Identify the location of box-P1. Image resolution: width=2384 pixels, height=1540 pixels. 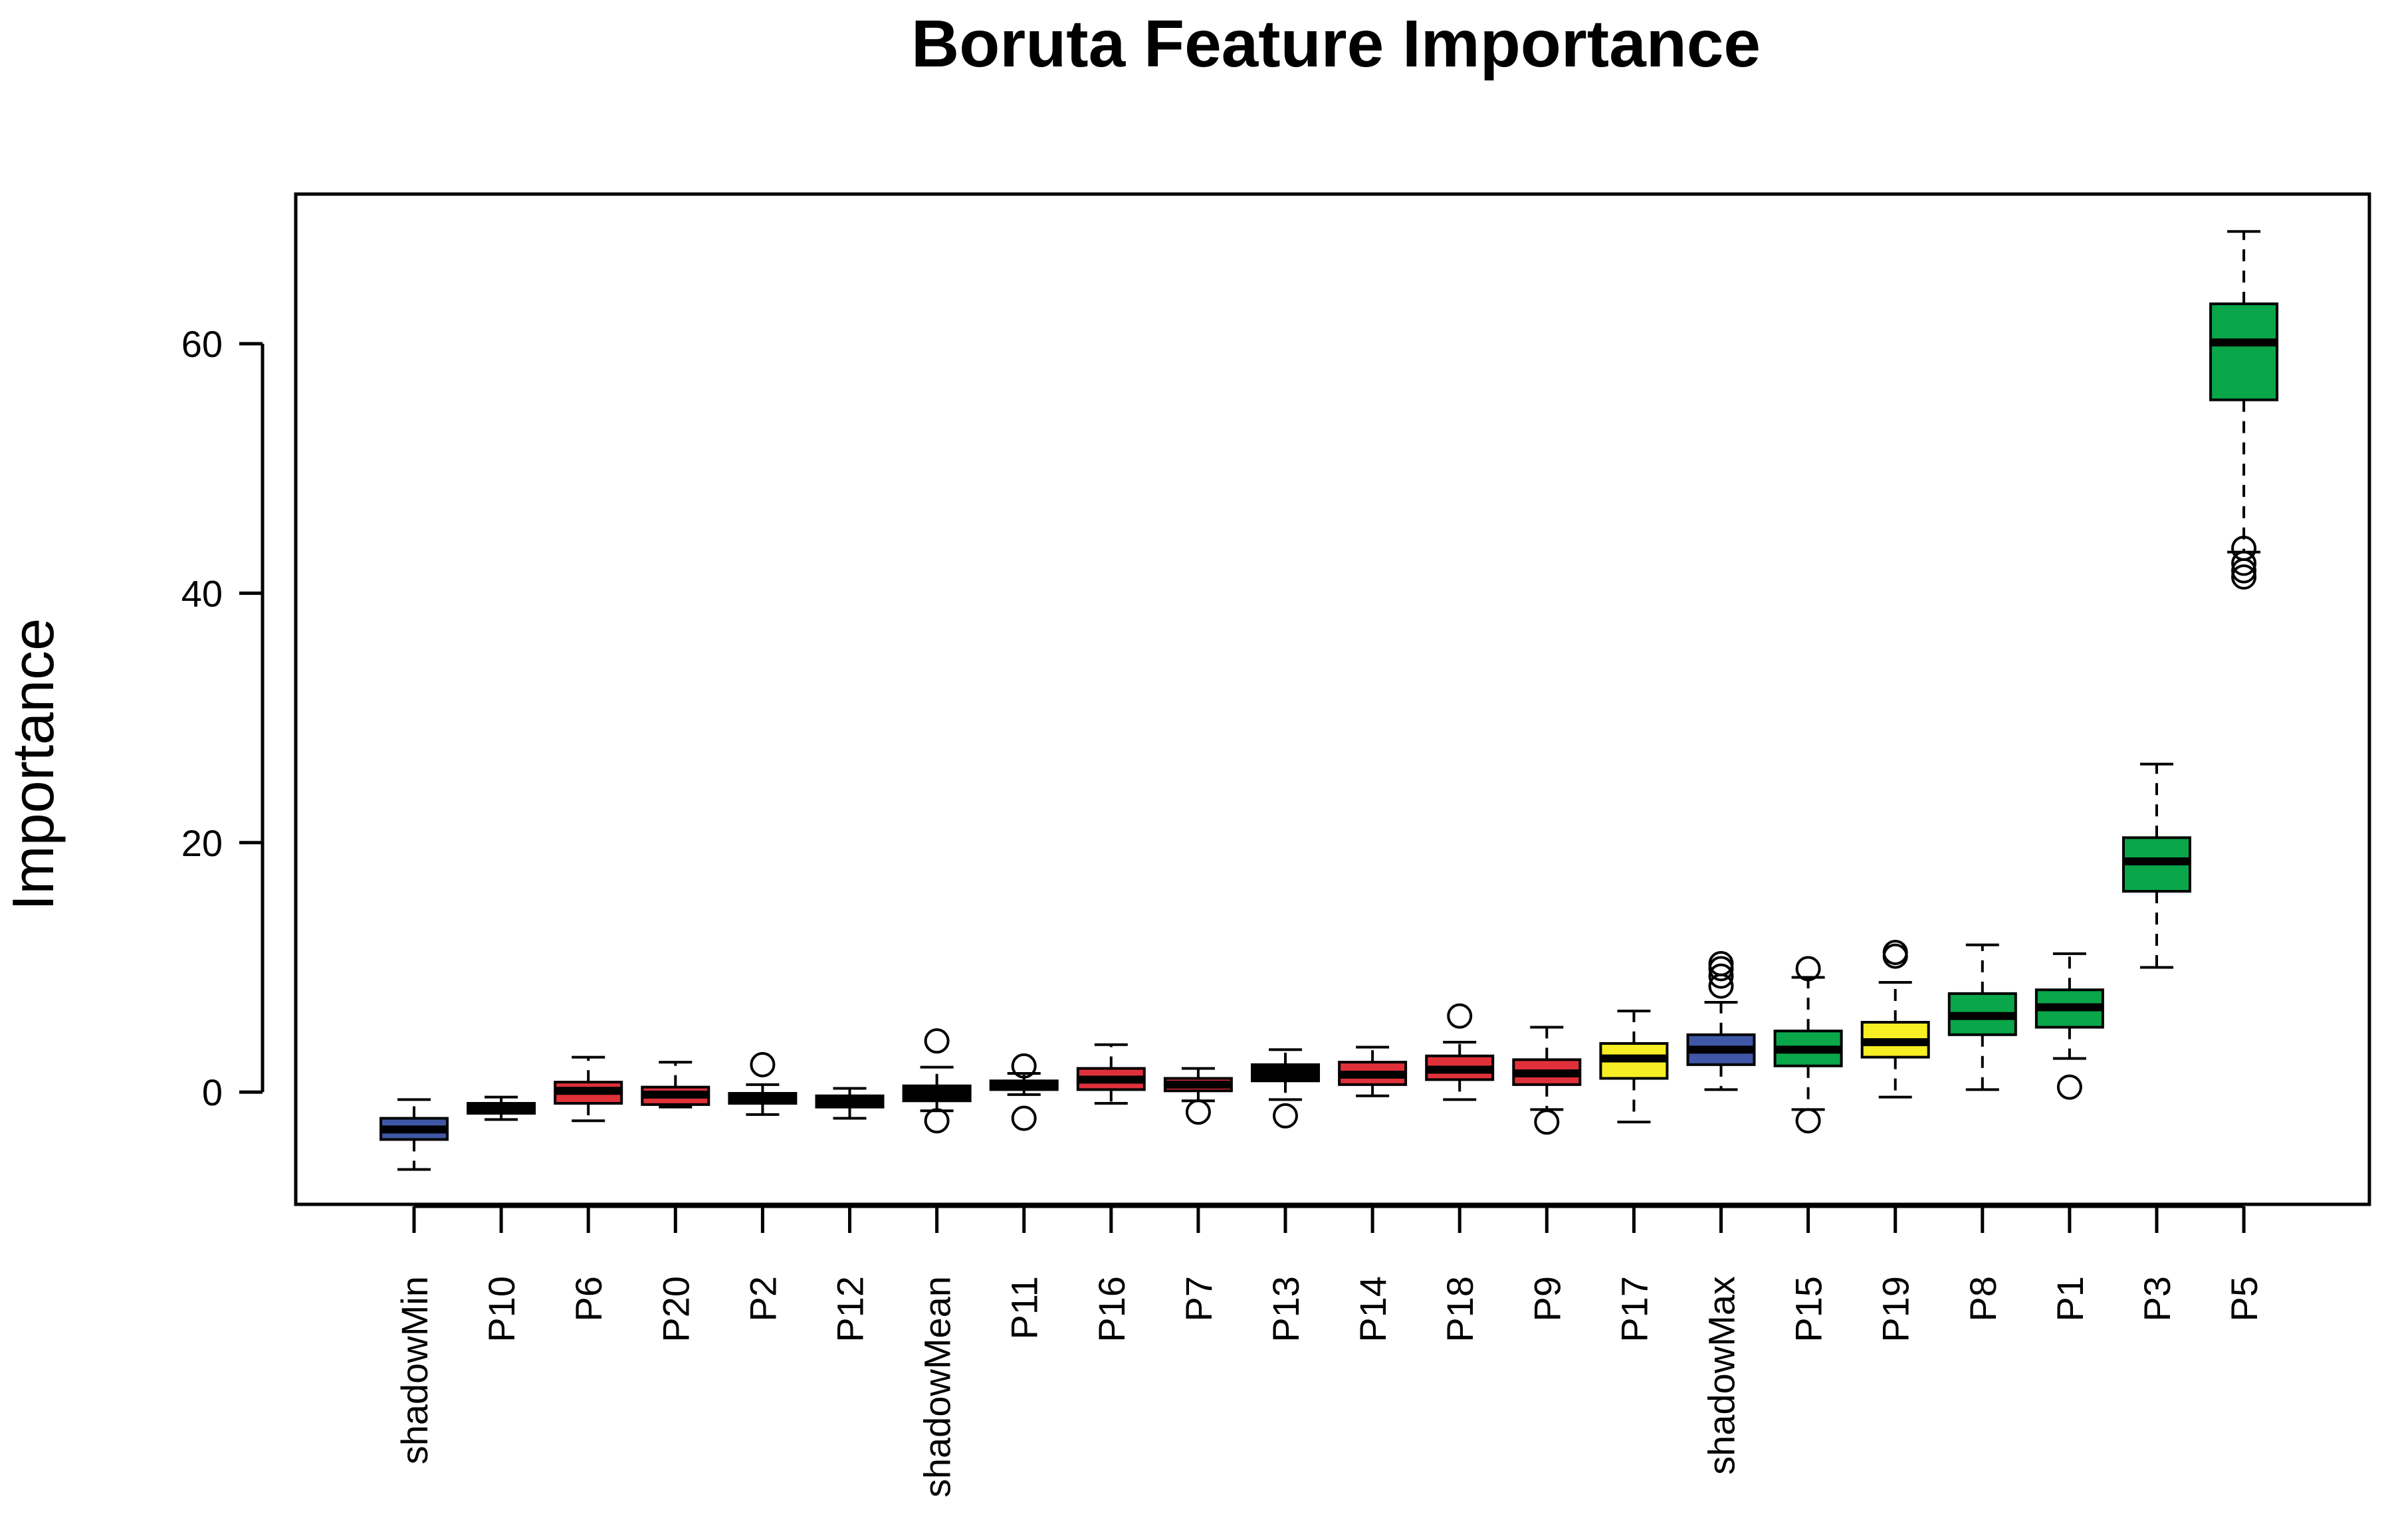
(2069, 1026).